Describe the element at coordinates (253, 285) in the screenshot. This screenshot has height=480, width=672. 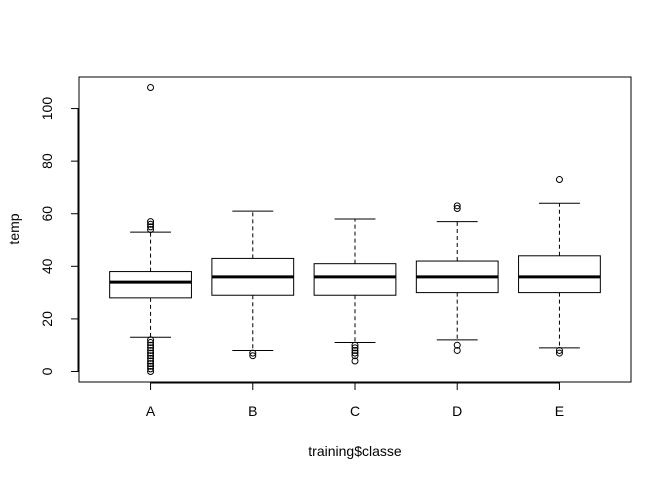
I see `box-B` at that location.